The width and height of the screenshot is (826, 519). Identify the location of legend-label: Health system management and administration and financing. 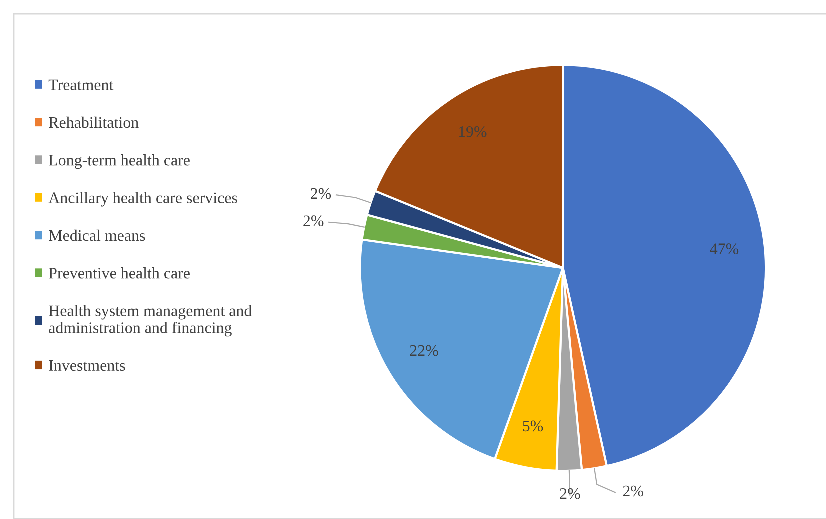
(150, 321).